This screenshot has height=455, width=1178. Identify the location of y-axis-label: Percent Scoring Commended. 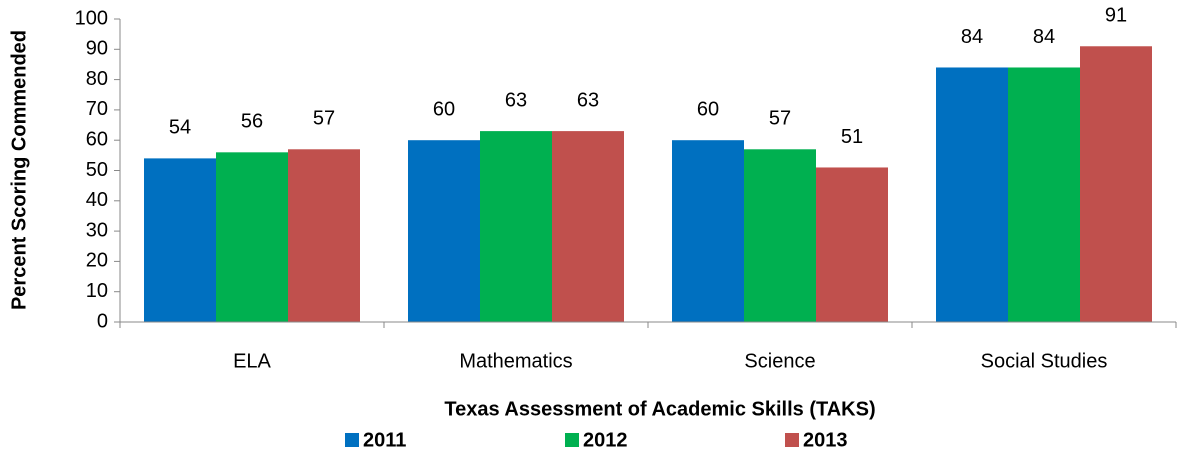
(19, 170).